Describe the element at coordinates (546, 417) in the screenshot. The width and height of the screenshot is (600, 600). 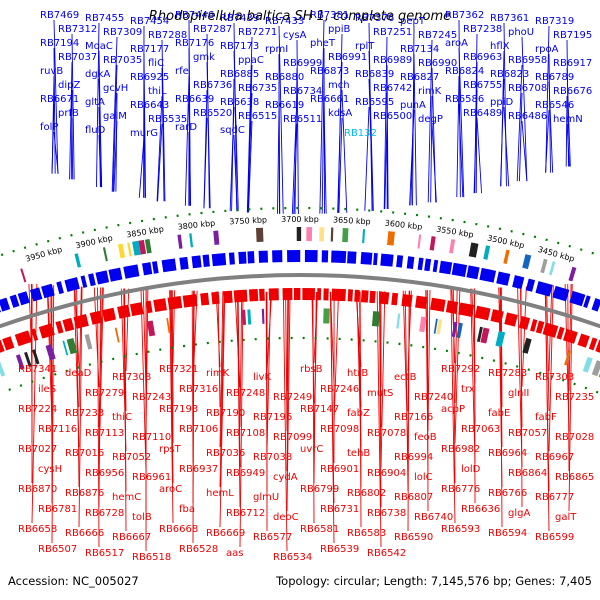
I see `reverse-gene-label: fabF` at that location.